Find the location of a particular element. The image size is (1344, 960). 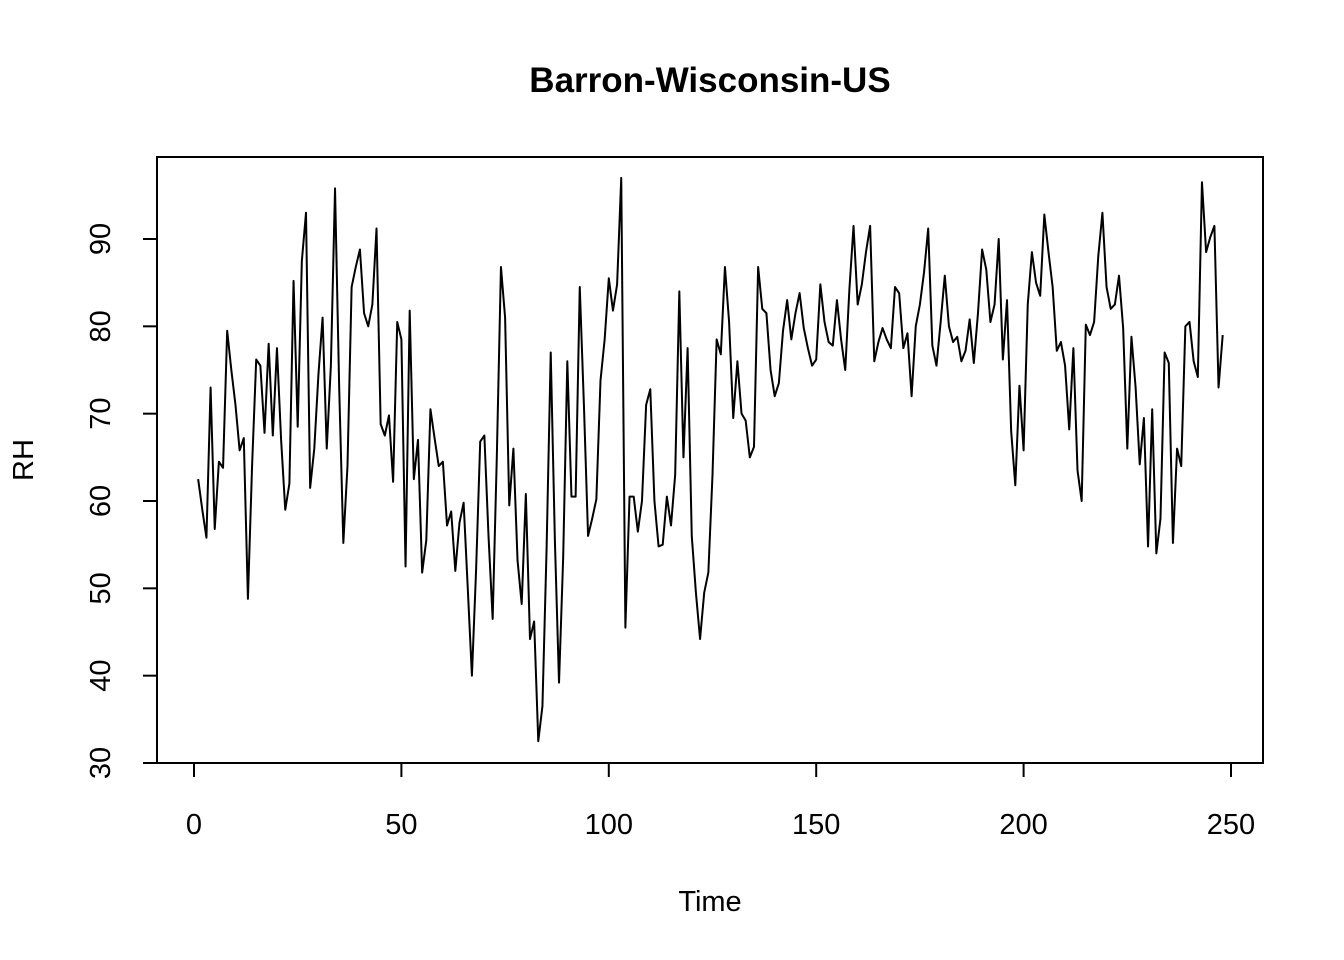

y-axis-label: RH is located at coordinates (24, 460).